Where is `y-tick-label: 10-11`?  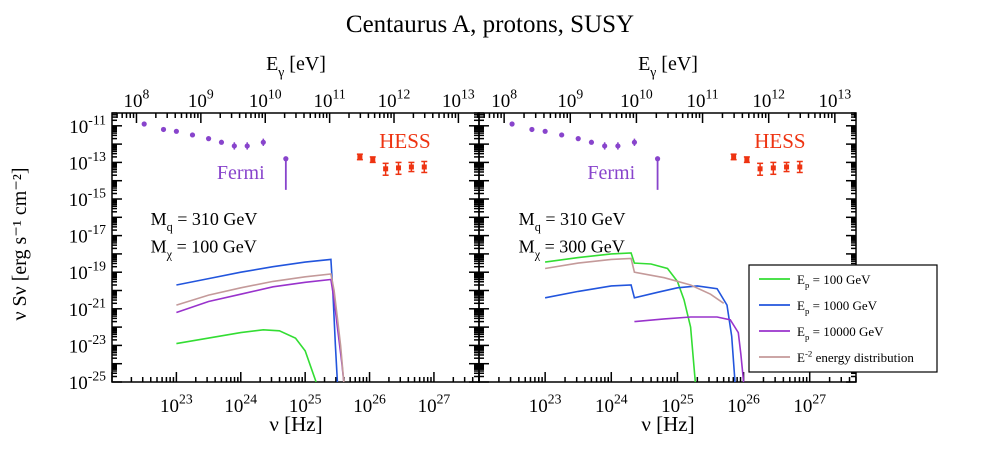
y-tick-label: 10-11 is located at coordinates (87, 125).